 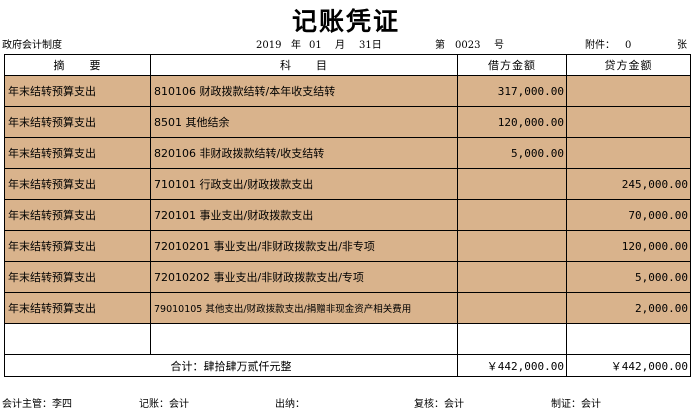 I want to click on table-header-row: 摘 要 科 目 借方金额 贷方金额, so click(x=347, y=65).